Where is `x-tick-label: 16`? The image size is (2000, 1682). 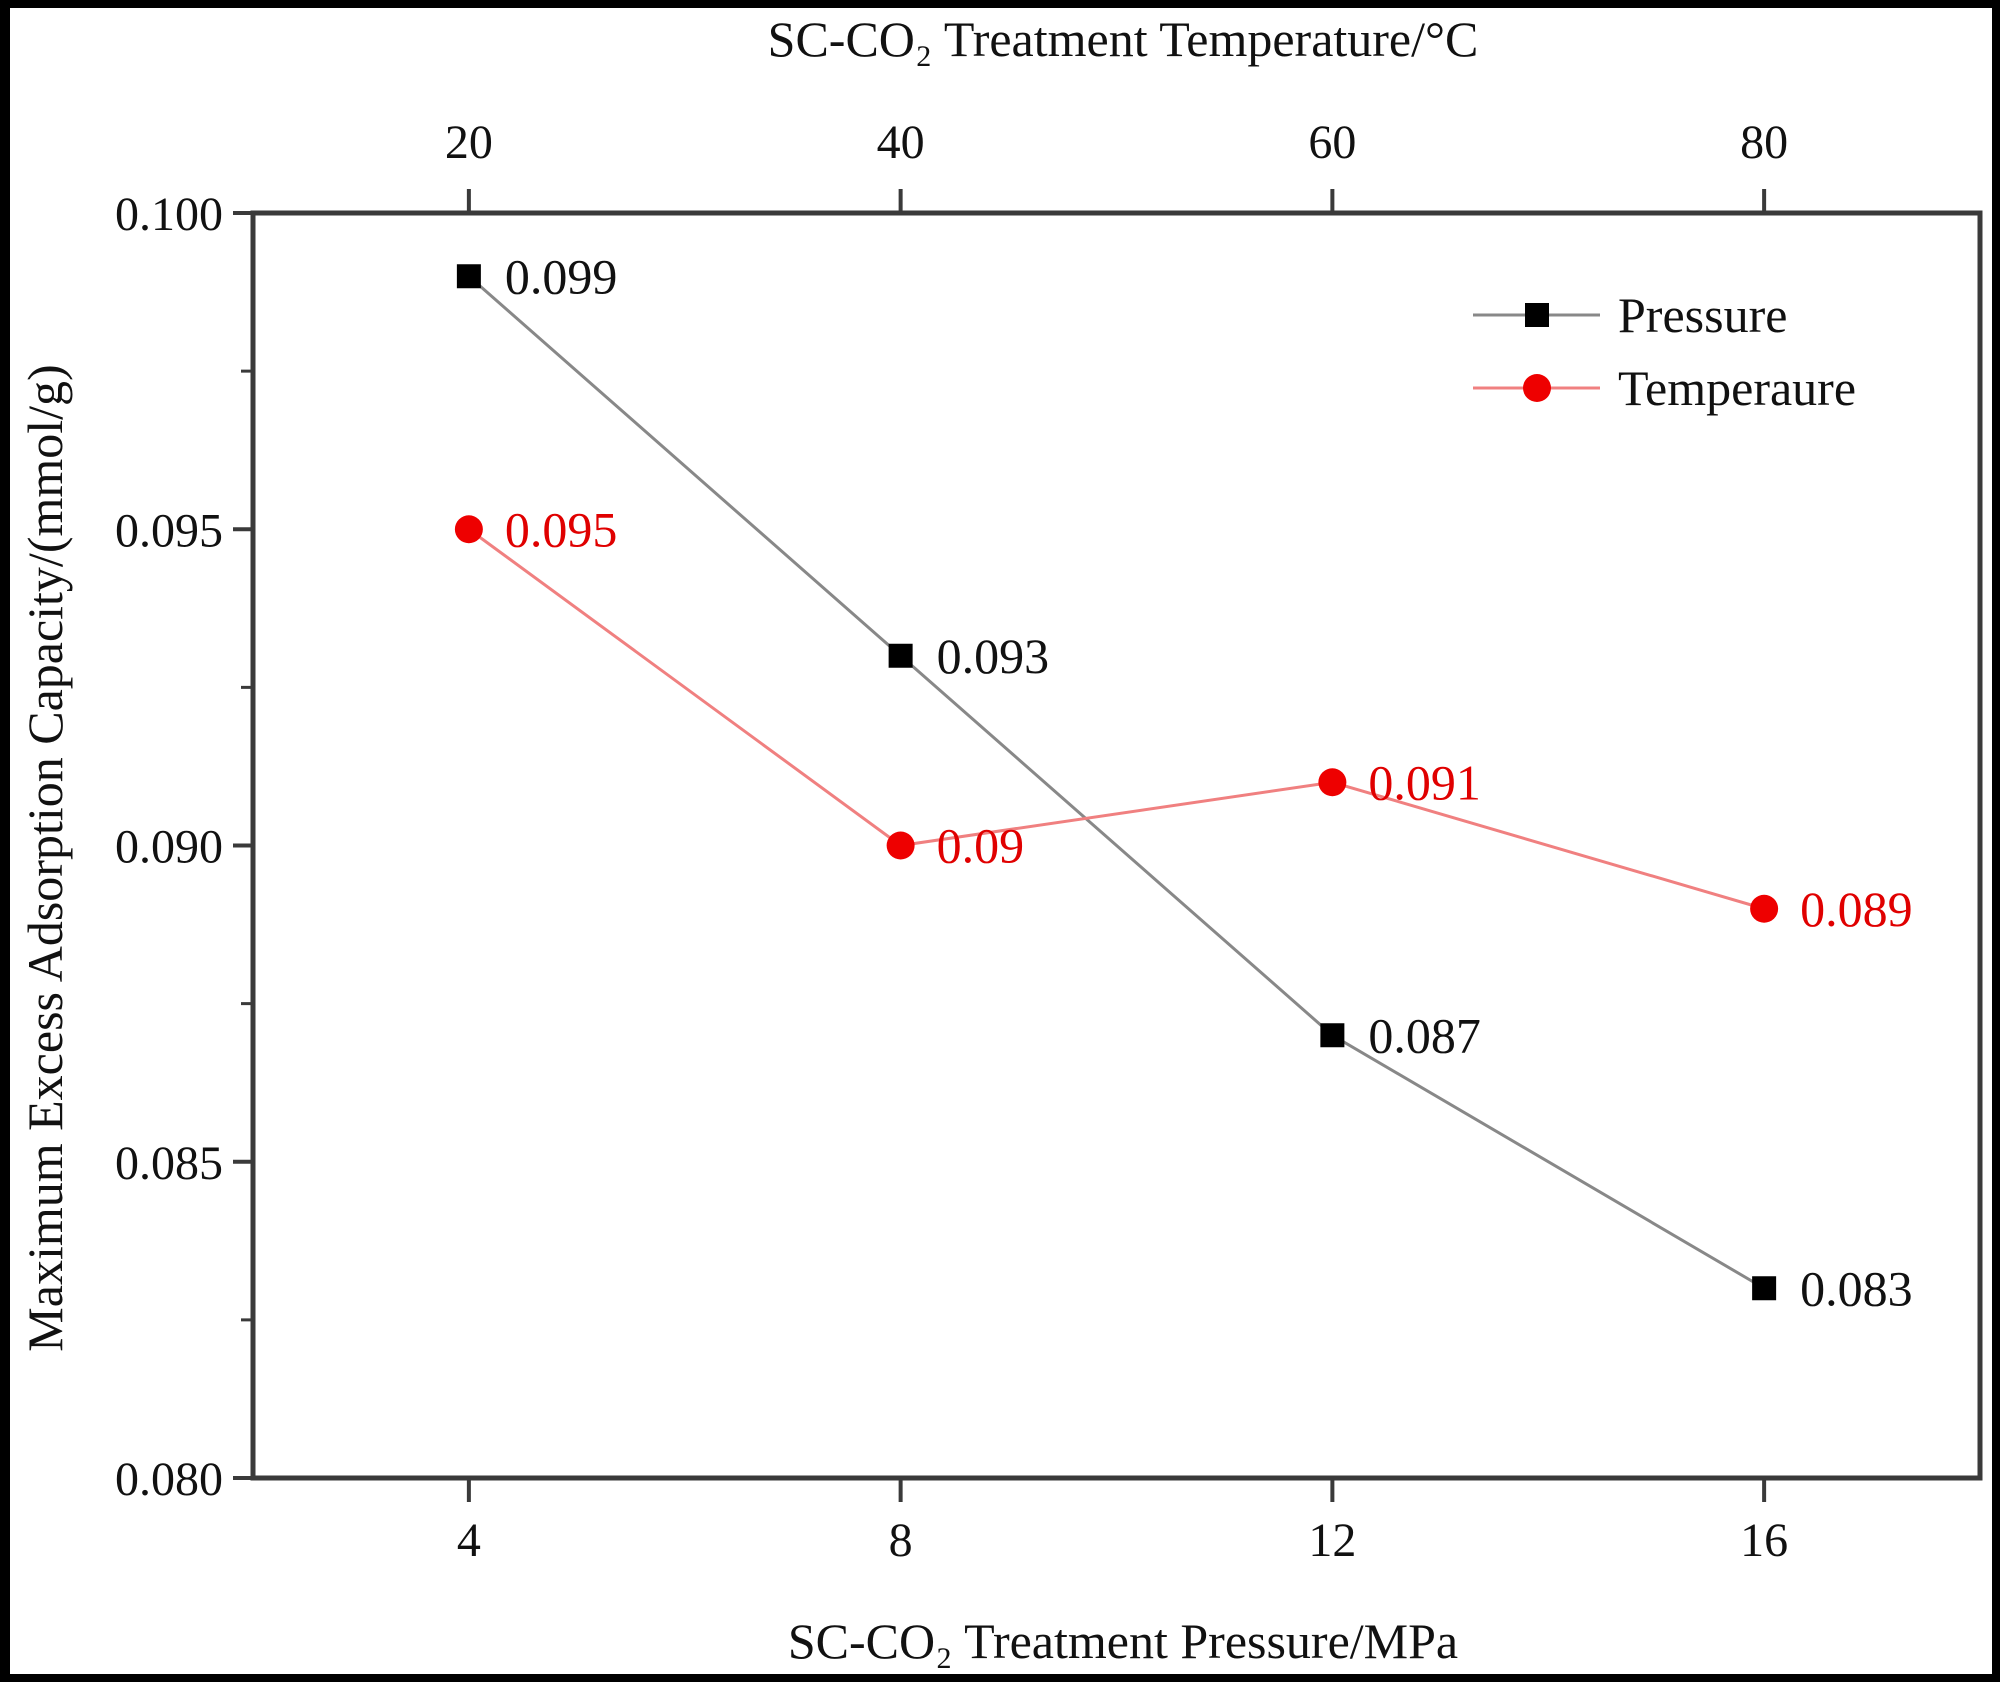 x-tick-label: 16 is located at coordinates (1764, 1540).